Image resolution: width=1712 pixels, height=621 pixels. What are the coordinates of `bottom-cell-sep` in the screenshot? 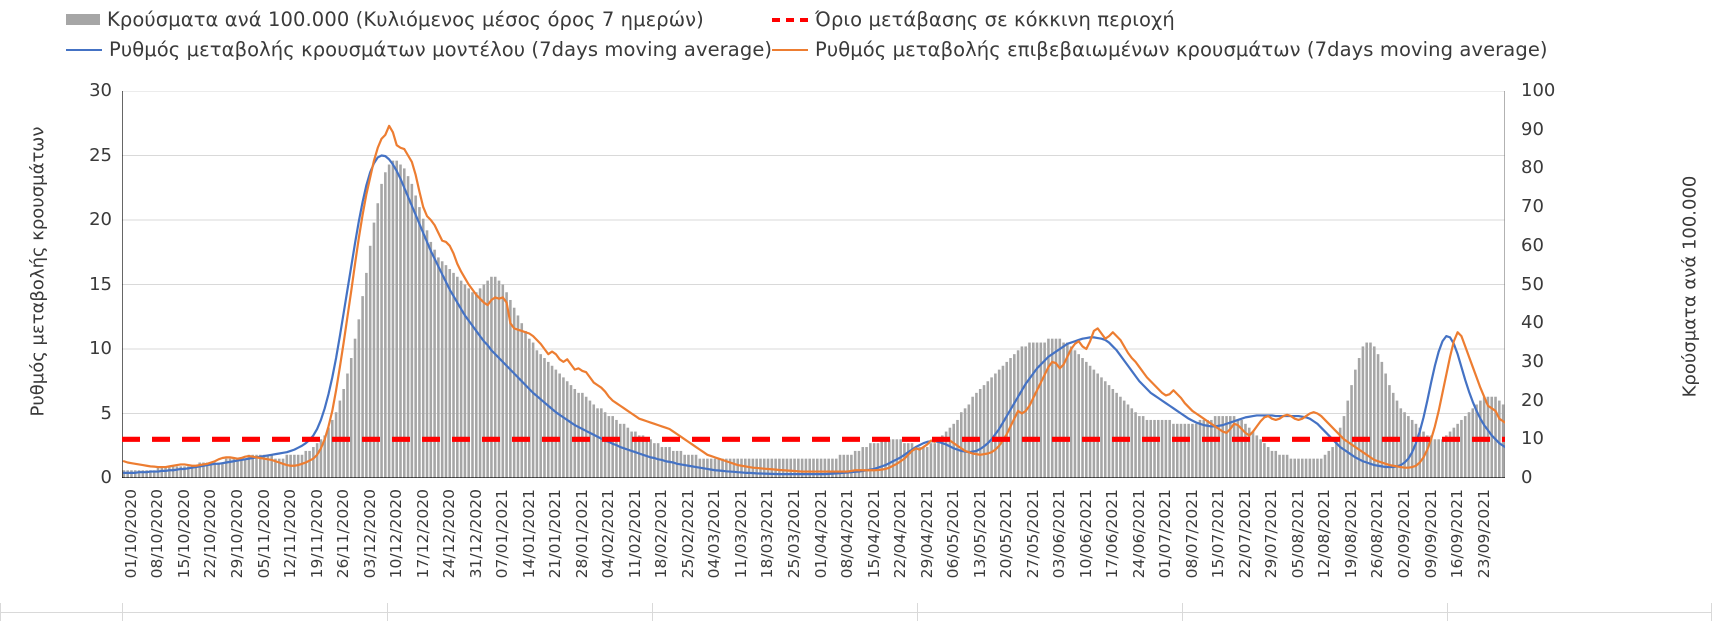 It's located at (387, 612).